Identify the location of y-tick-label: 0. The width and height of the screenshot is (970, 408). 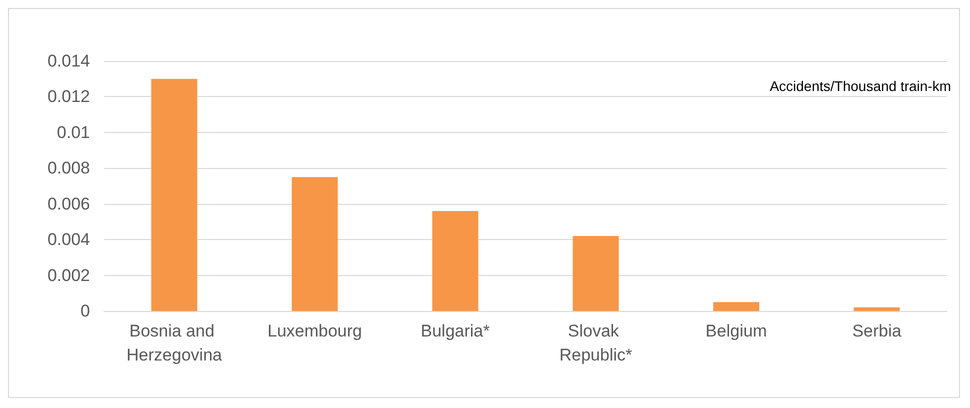
(85, 311).